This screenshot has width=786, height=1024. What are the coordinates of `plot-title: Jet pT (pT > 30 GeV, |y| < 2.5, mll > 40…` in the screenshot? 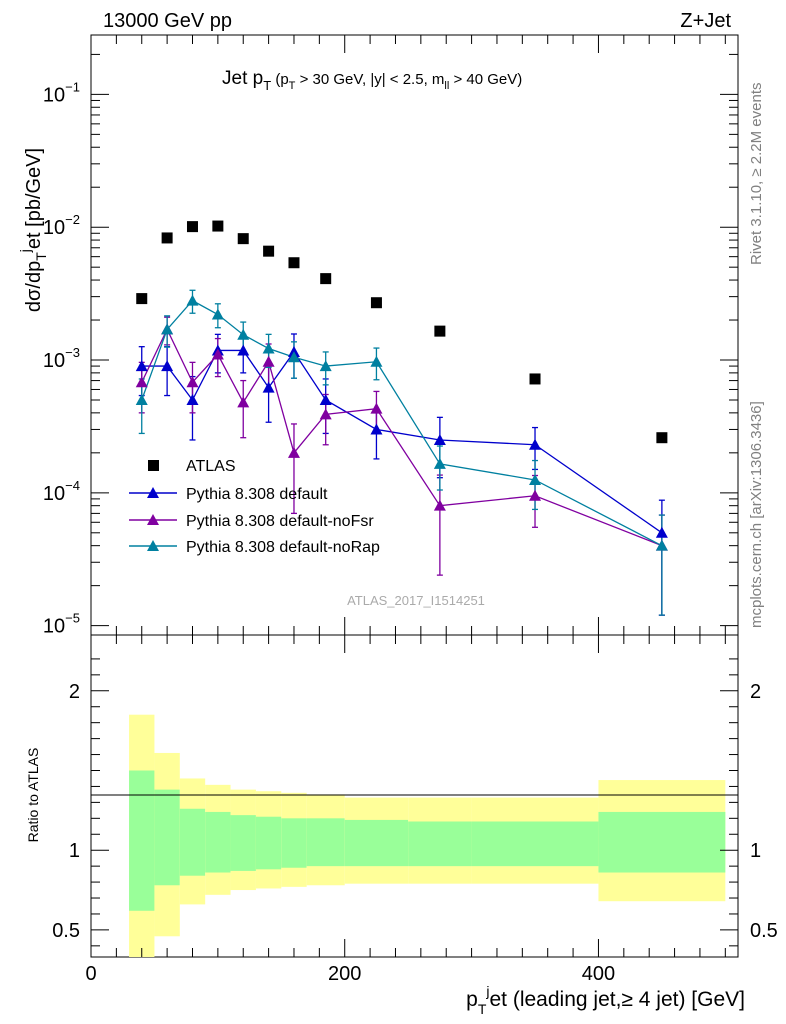 It's located at (372, 80).